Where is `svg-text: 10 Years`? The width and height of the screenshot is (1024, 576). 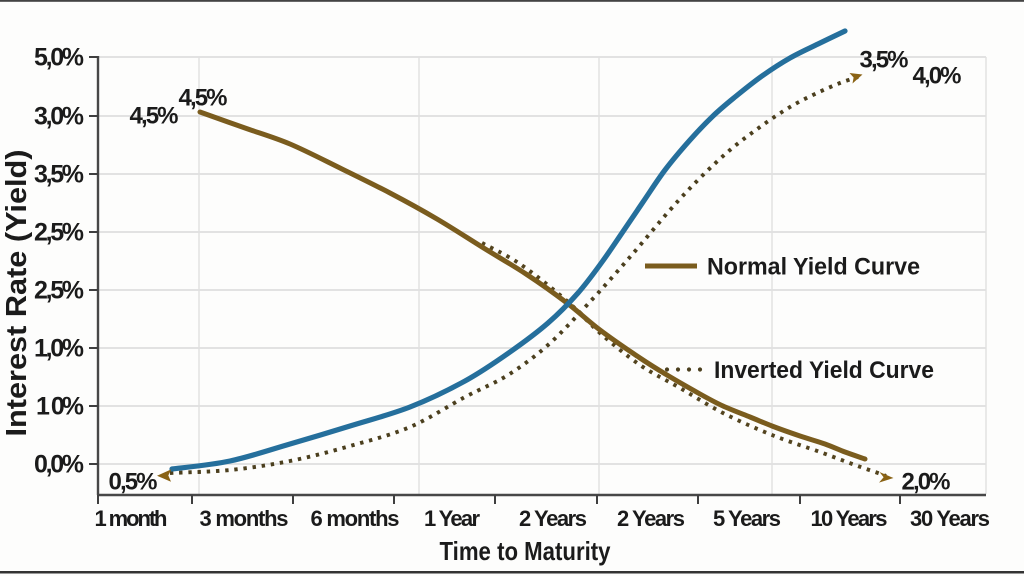
svg-text: 10 Years is located at coordinates (849, 518).